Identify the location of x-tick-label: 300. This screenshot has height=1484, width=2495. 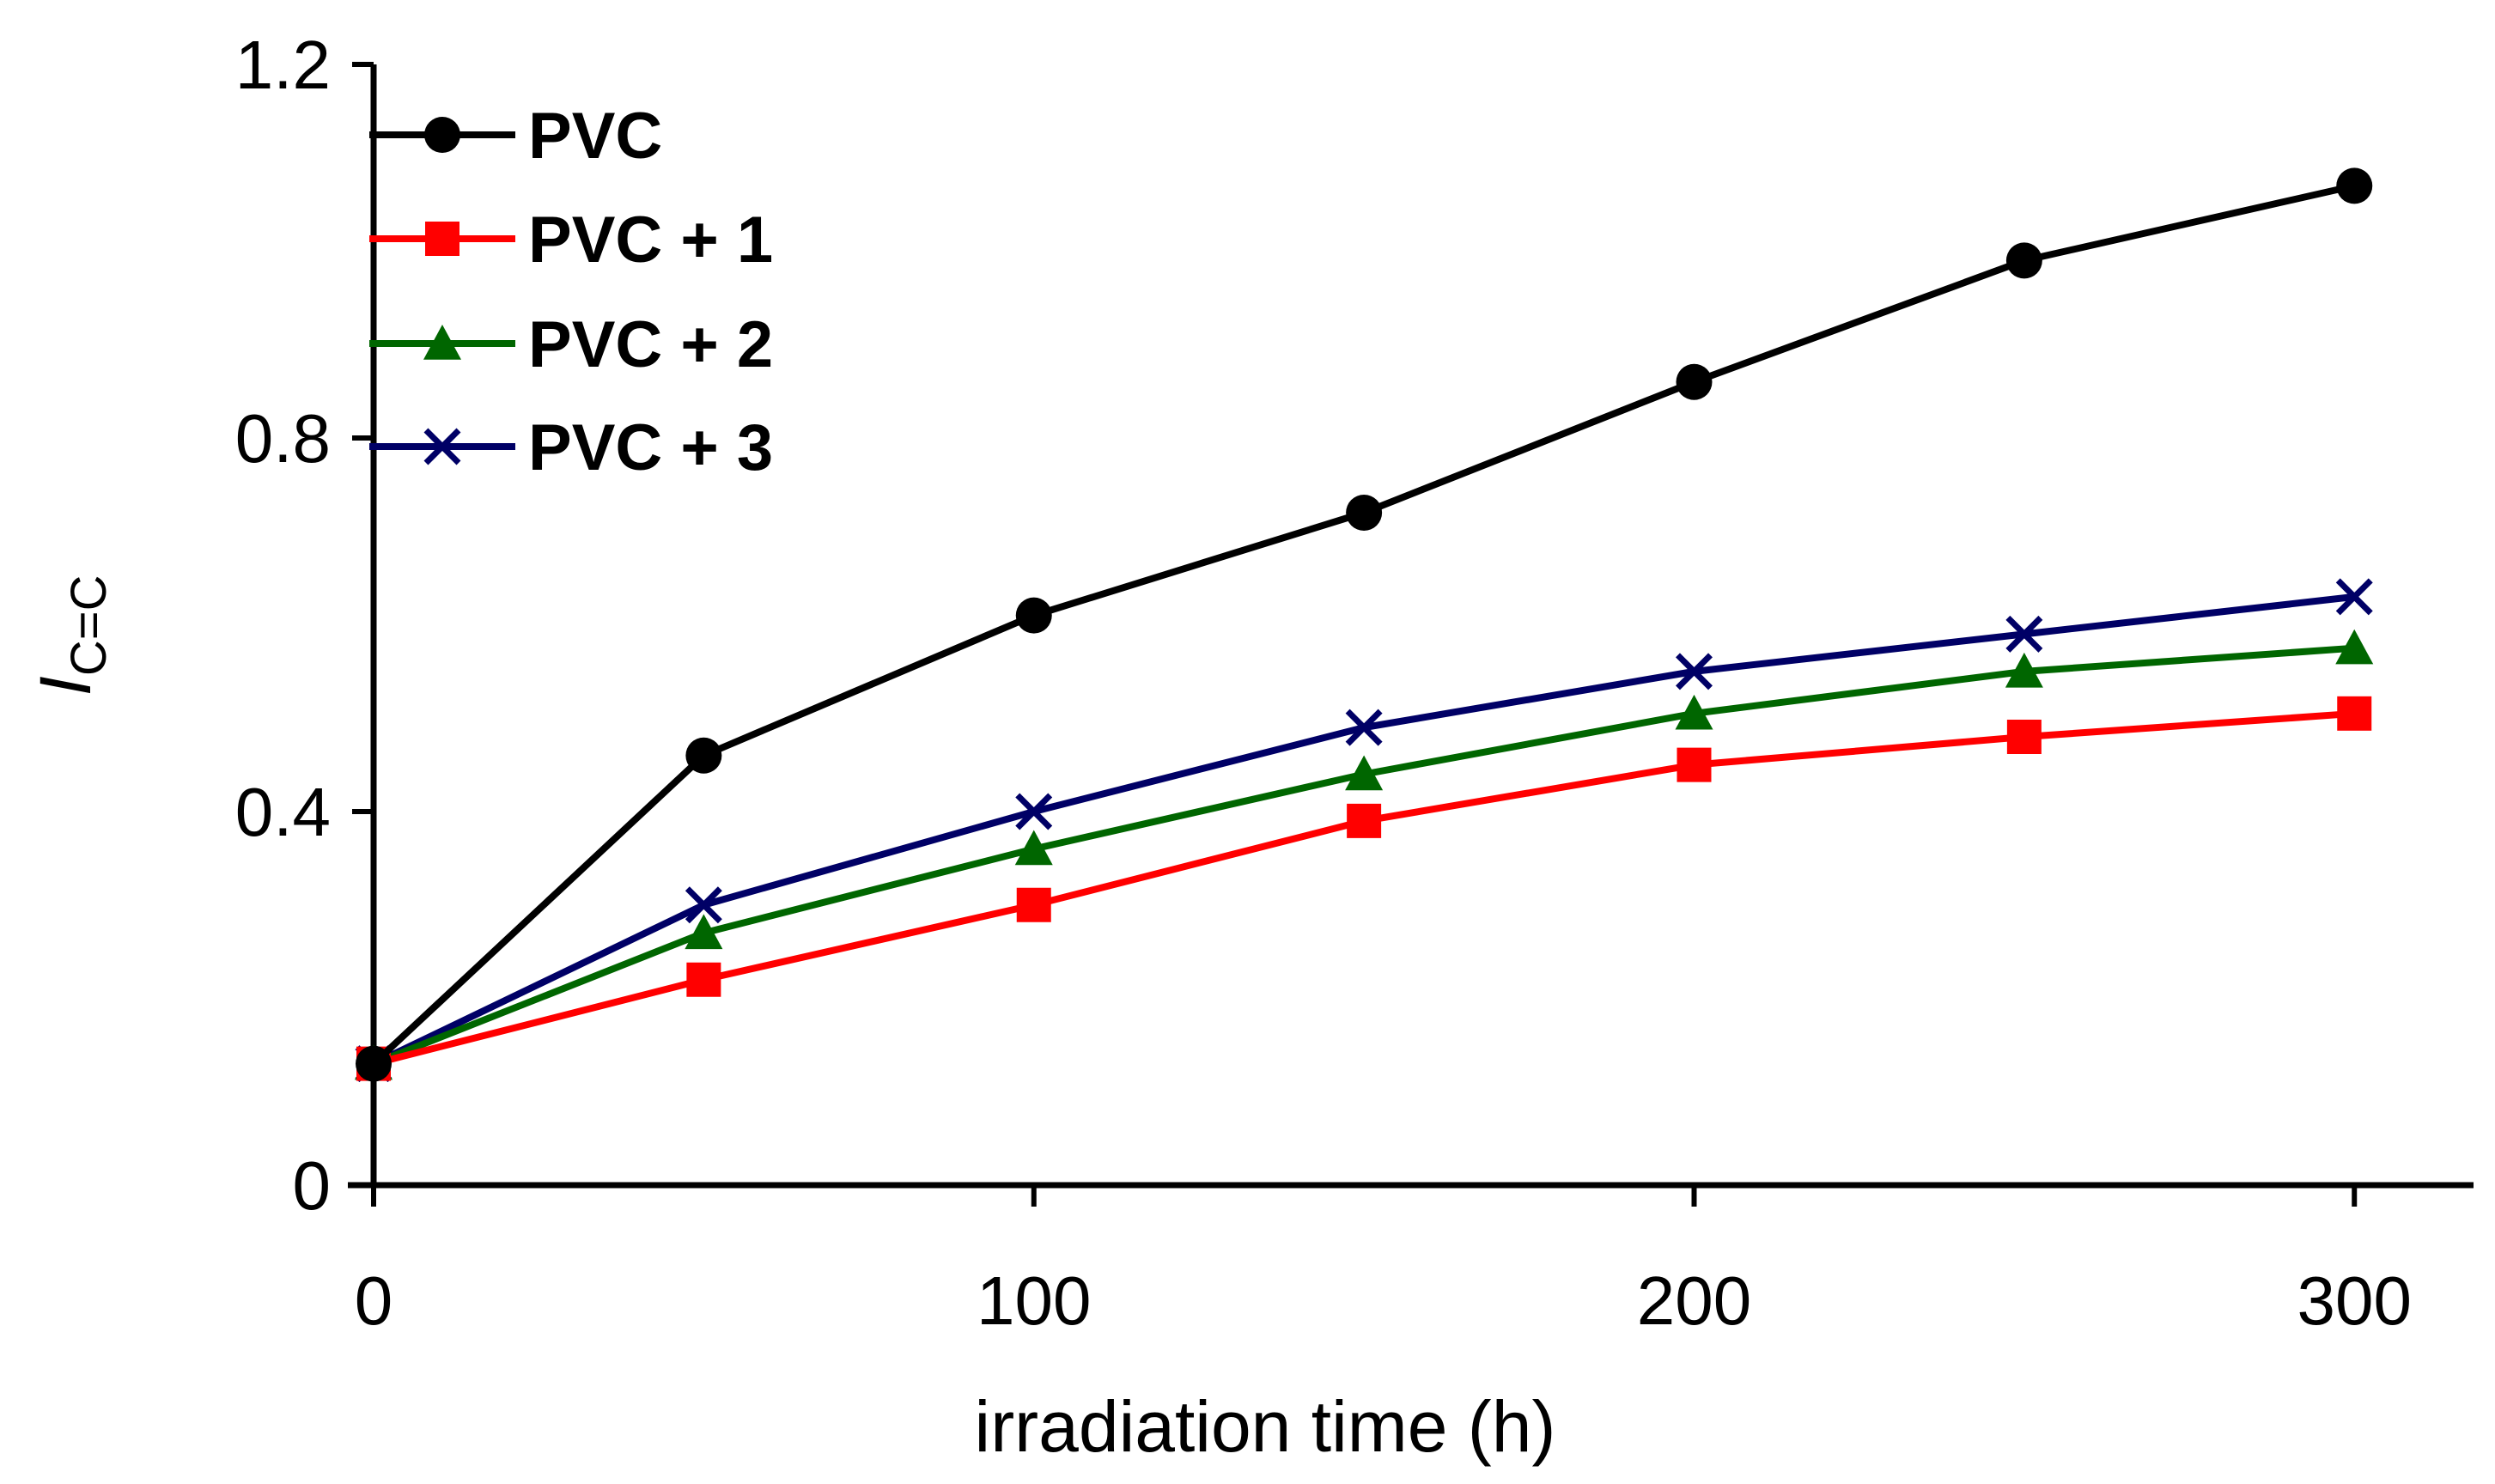
(2354, 1300).